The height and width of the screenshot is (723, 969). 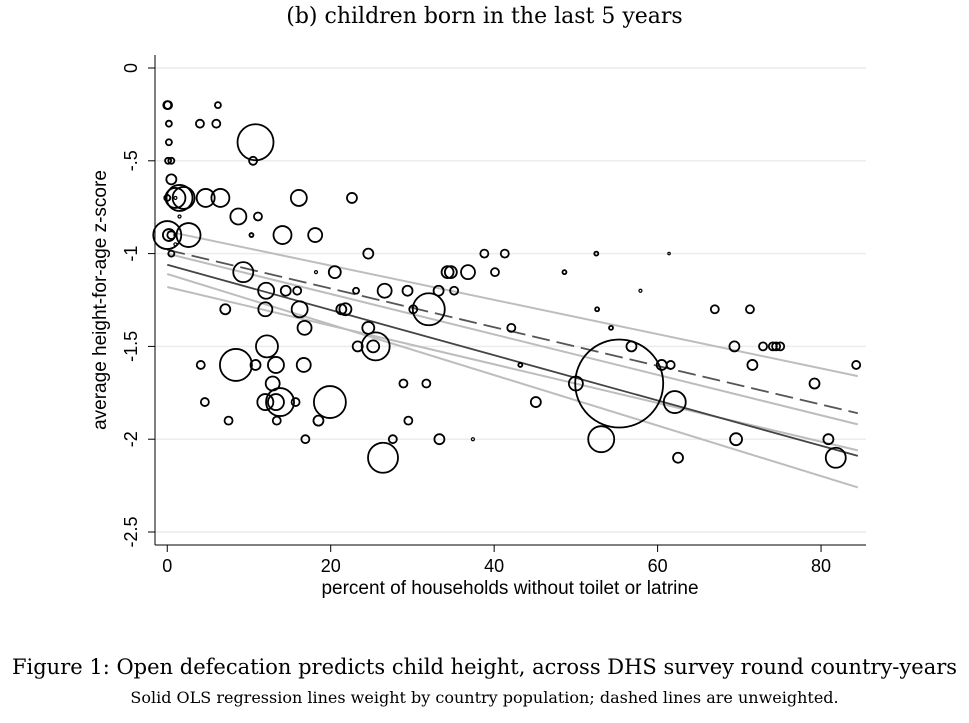 I want to click on y-tick-label-4: -2, so click(x=131, y=439).